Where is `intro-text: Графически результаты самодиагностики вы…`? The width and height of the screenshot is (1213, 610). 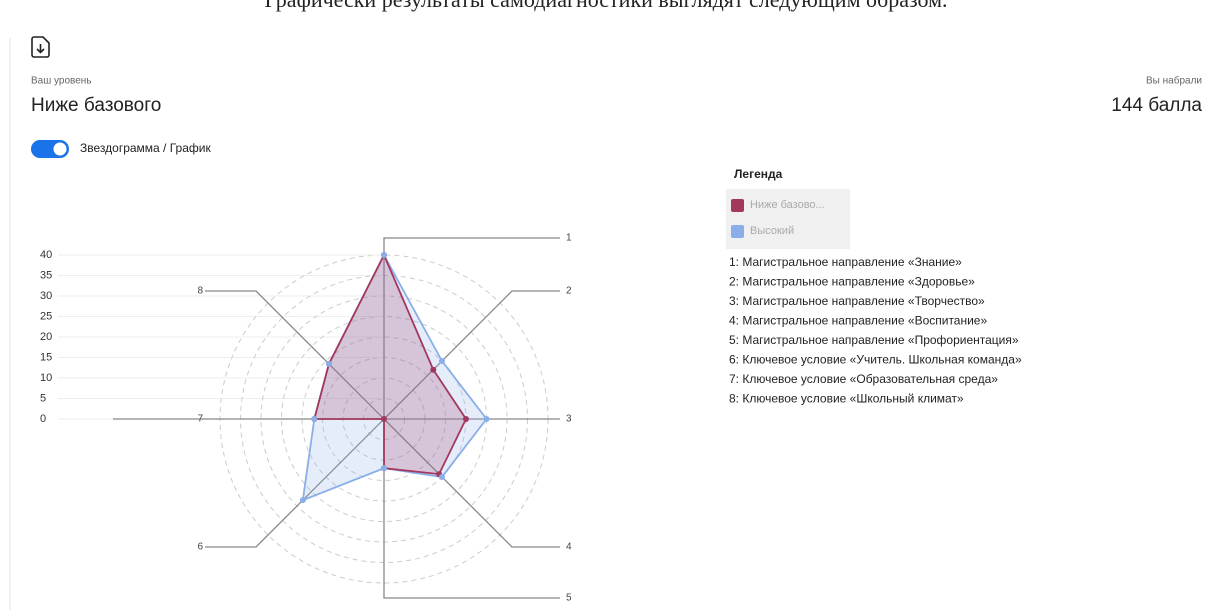
intro-text: Графически результаты самодиагностики вы… is located at coordinates (605, 6).